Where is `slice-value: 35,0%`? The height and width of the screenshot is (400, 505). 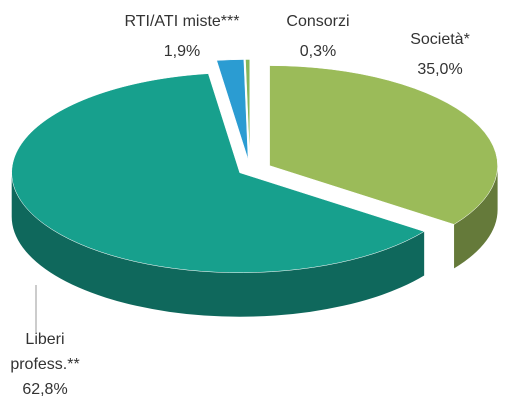 slice-value: 35,0% is located at coordinates (439, 69).